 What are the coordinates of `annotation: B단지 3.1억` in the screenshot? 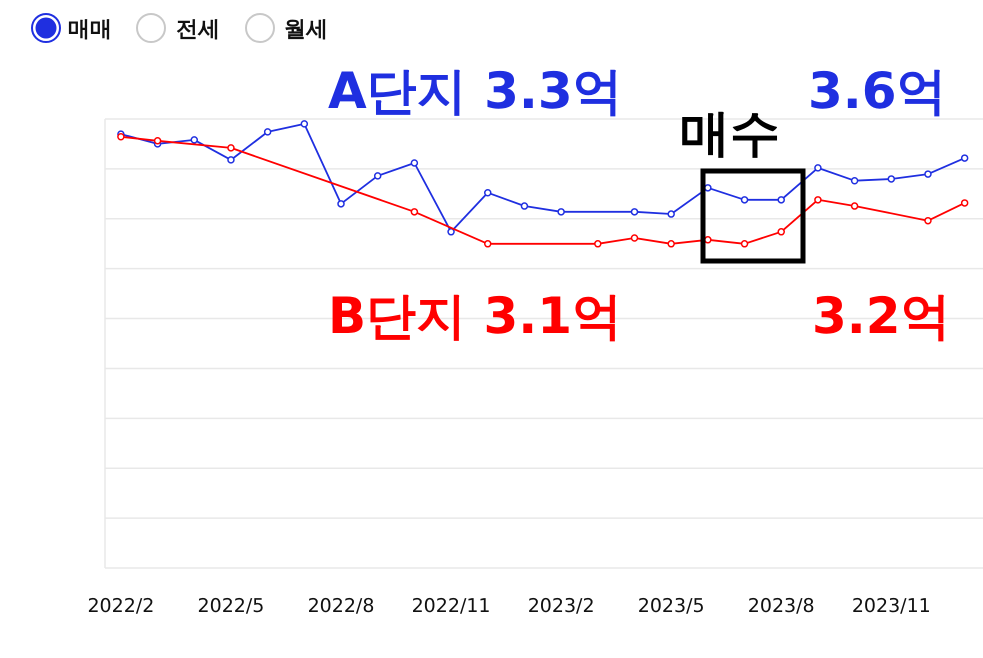 It's located at (475, 316).